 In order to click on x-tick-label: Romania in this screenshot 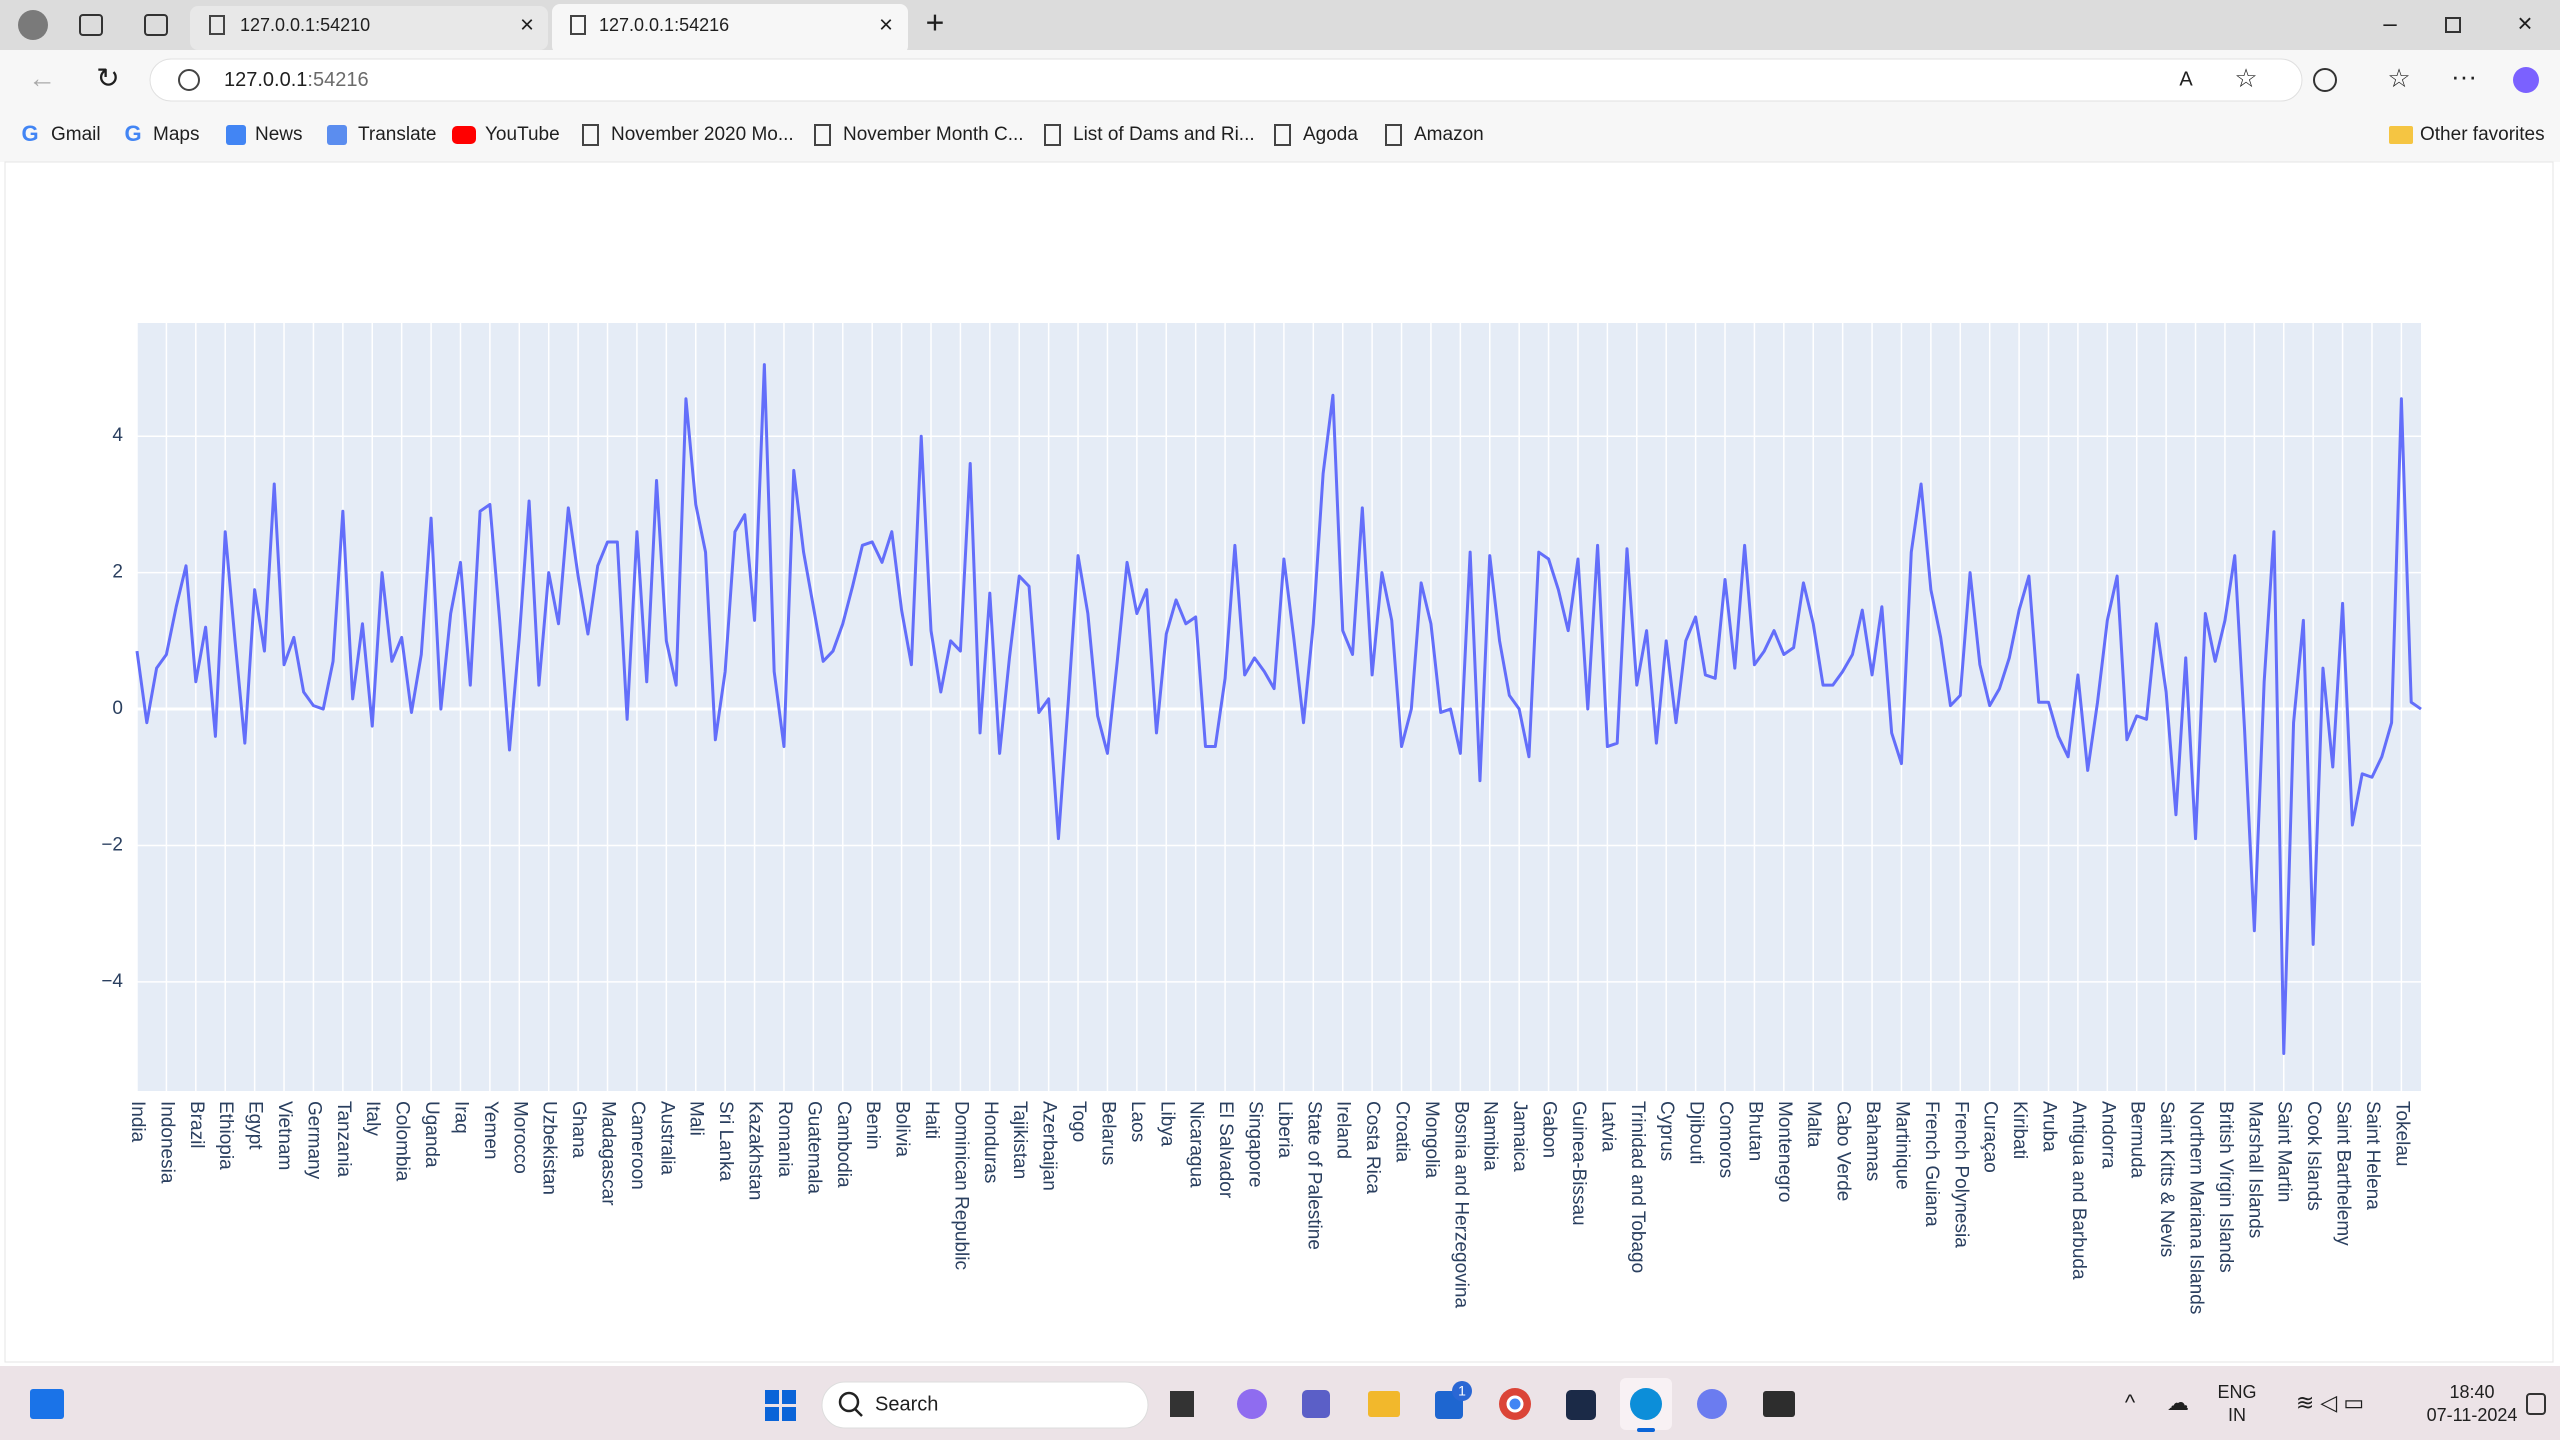, I will do `click(784, 1139)`.